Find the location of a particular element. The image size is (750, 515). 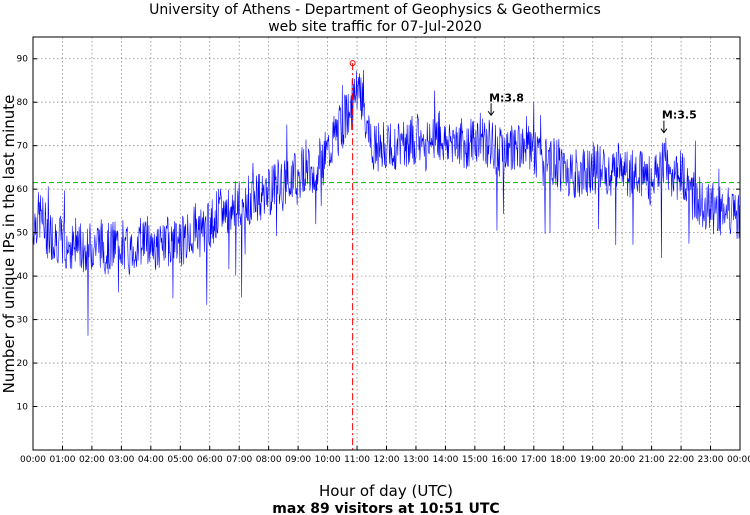

x-tick-label: 12:00 is located at coordinates (387, 460).